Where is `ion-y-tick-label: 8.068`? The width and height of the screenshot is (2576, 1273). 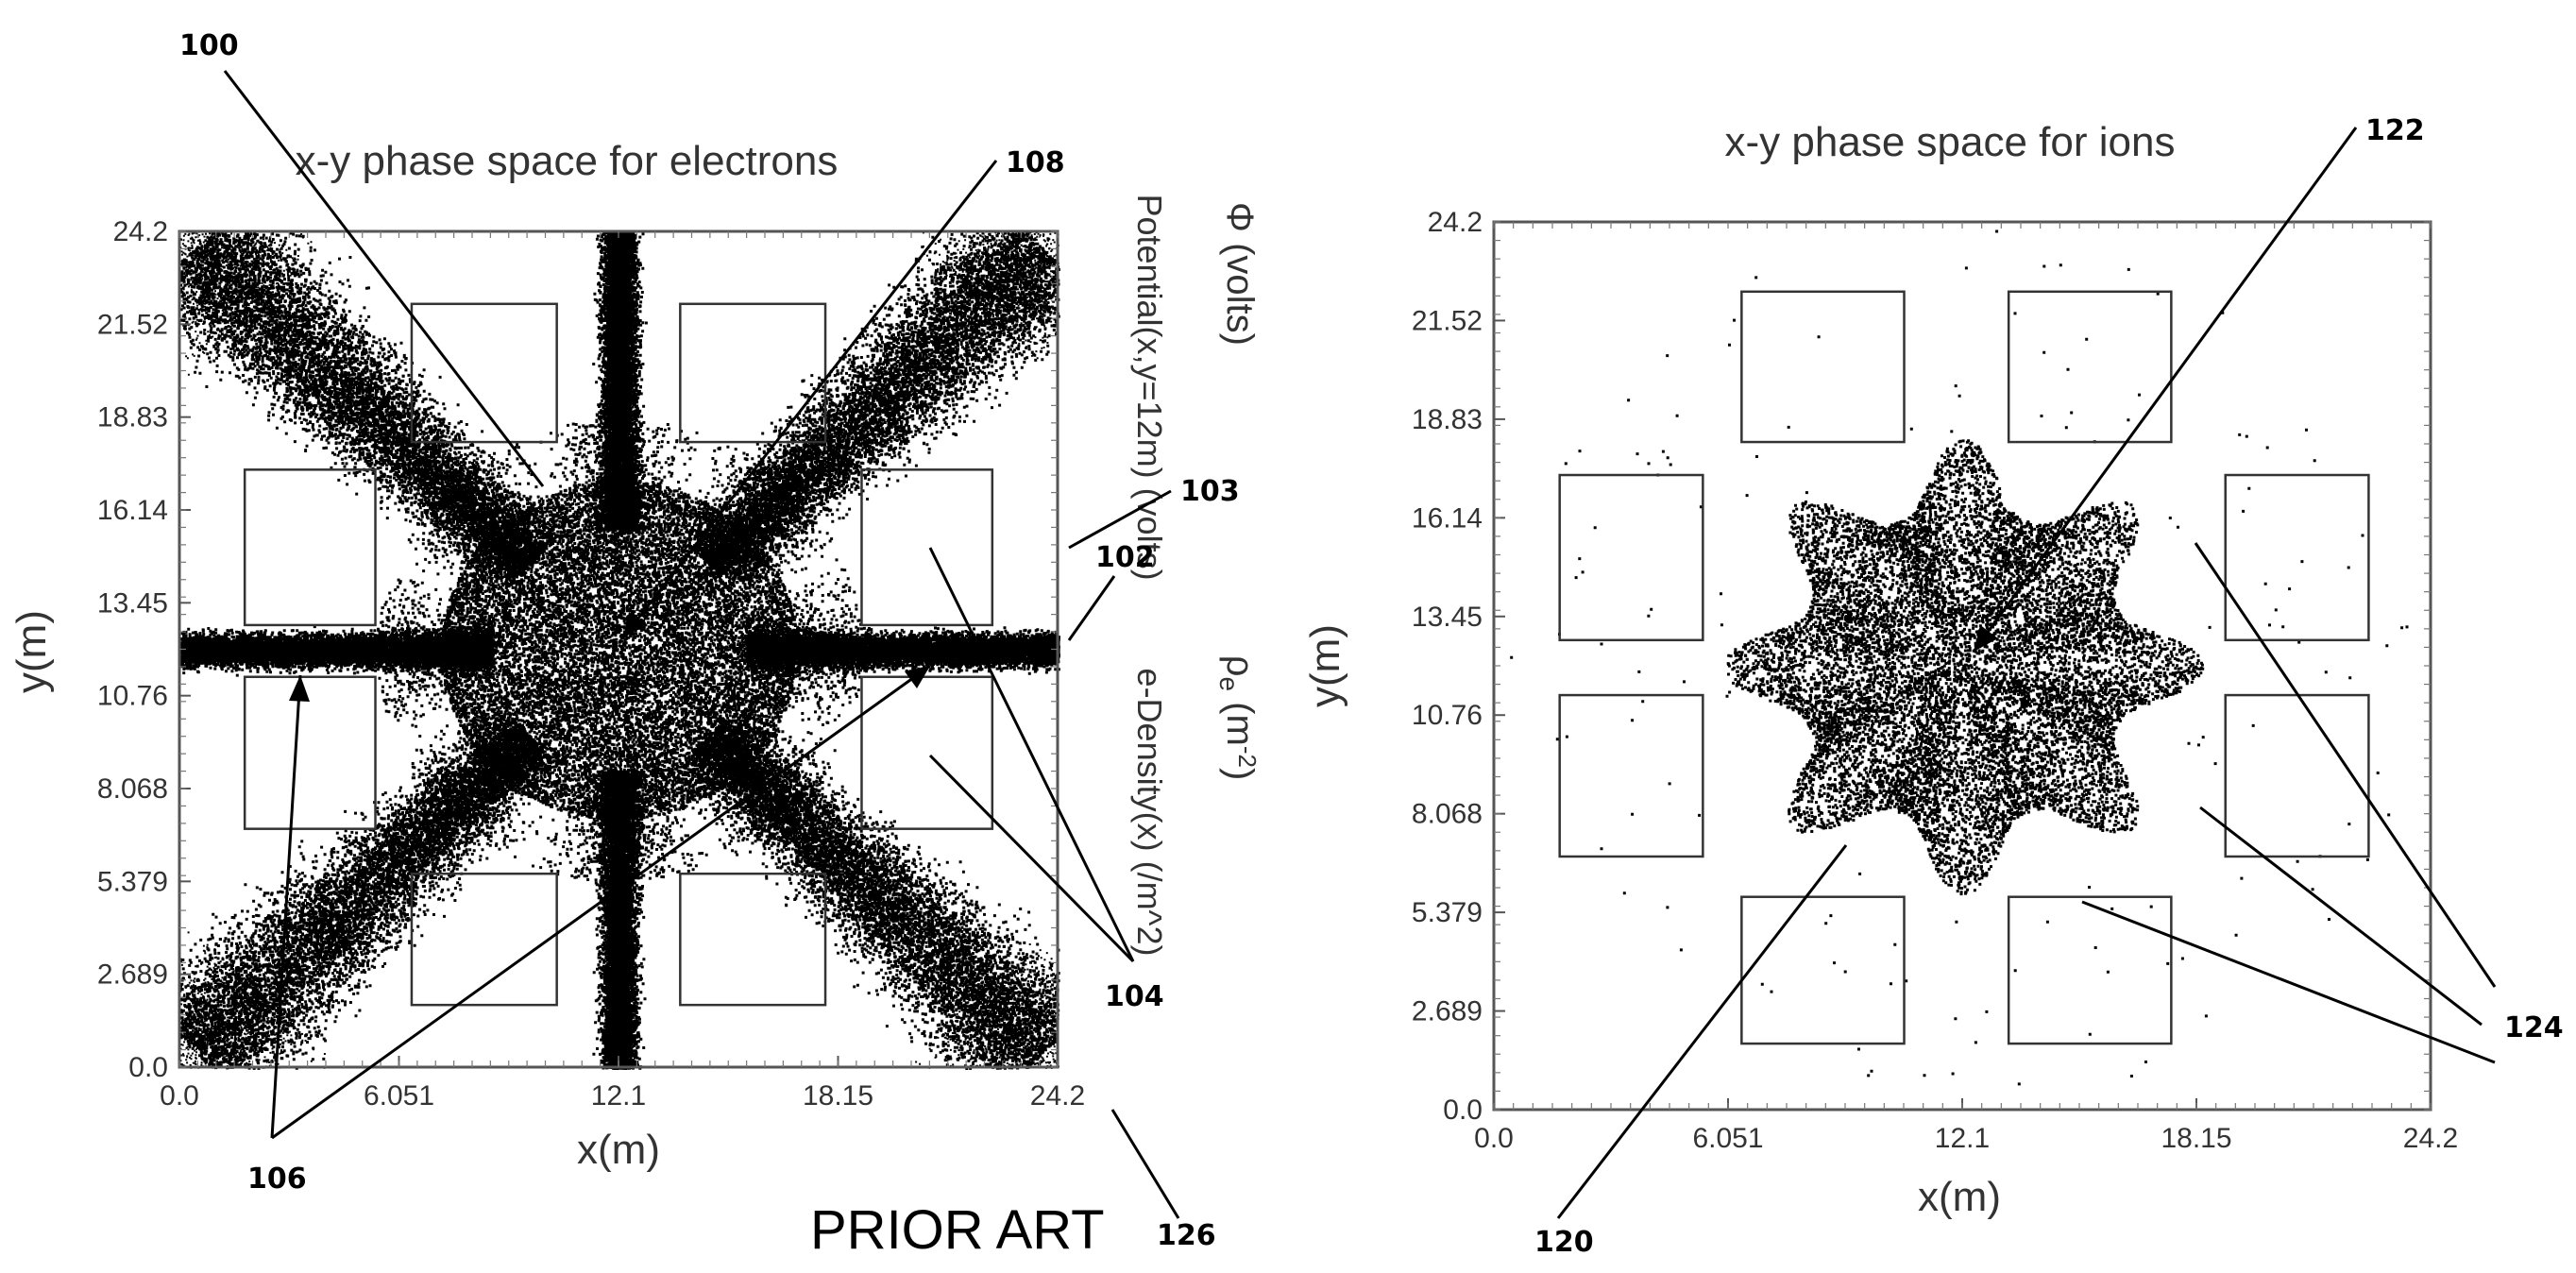 ion-y-tick-label: 8.068 is located at coordinates (1447, 814).